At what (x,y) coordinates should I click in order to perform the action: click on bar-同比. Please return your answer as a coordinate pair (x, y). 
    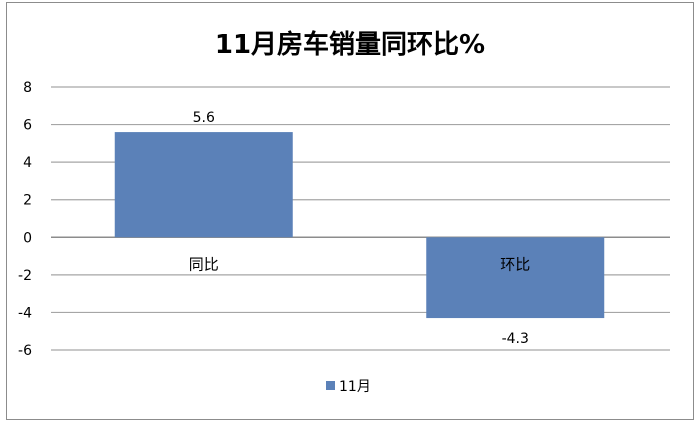
    Looking at the image, I should click on (203, 185).